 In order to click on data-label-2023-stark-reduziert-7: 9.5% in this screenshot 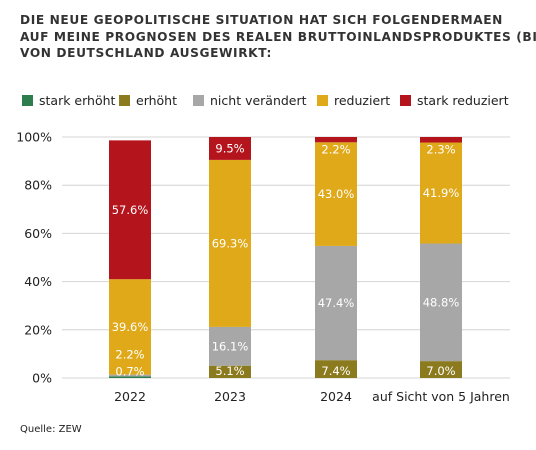, I will do `click(229, 148)`.